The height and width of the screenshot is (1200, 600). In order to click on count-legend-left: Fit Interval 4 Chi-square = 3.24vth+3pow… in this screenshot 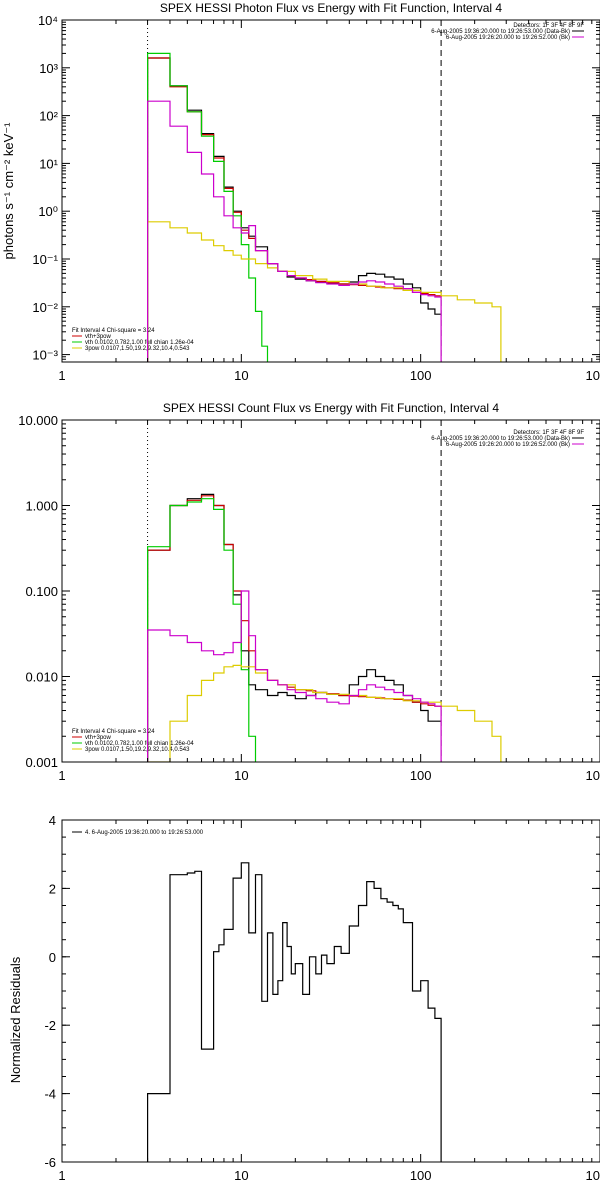, I will do `click(133, 741)`.